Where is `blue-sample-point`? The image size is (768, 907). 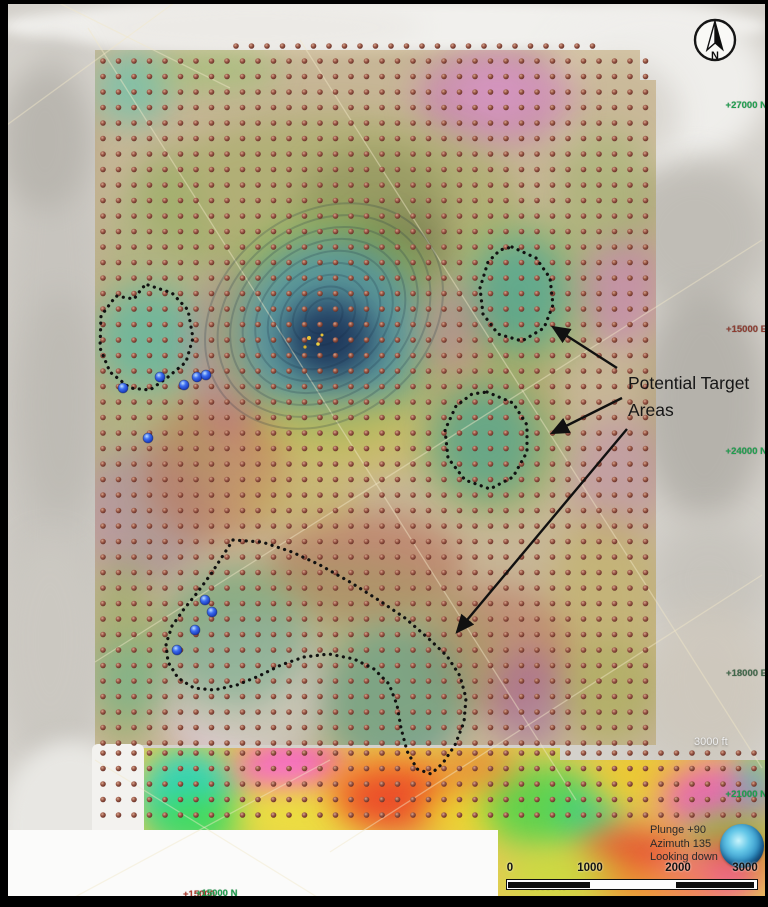 blue-sample-point is located at coordinates (205, 600).